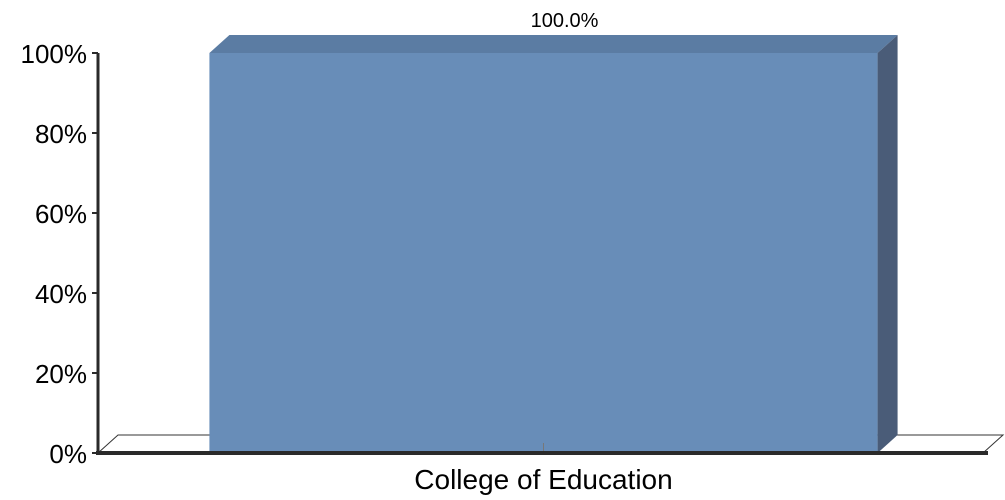  I want to click on y-axis-ticks: 0% 20% 40% 60% 80% 100%, so click(59, 254).